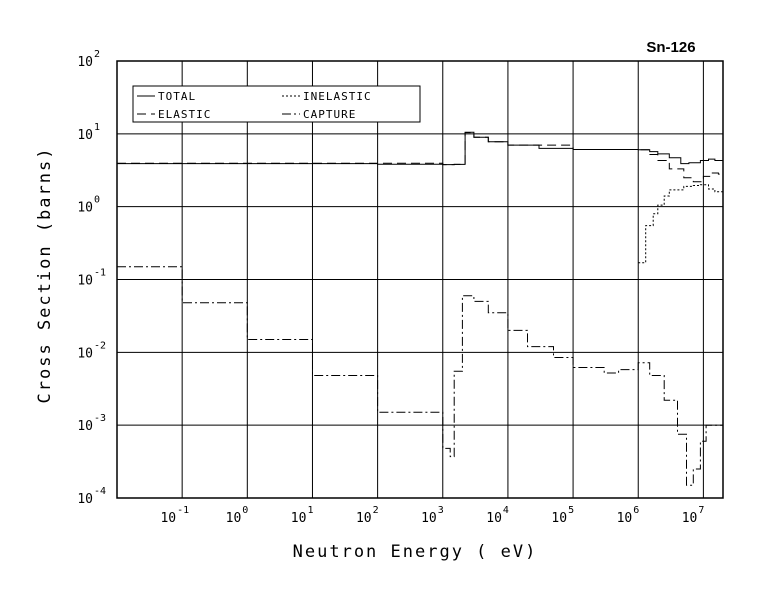  Describe the element at coordinates (680, 224) in the screenshot. I see `series-inelastic` at that location.